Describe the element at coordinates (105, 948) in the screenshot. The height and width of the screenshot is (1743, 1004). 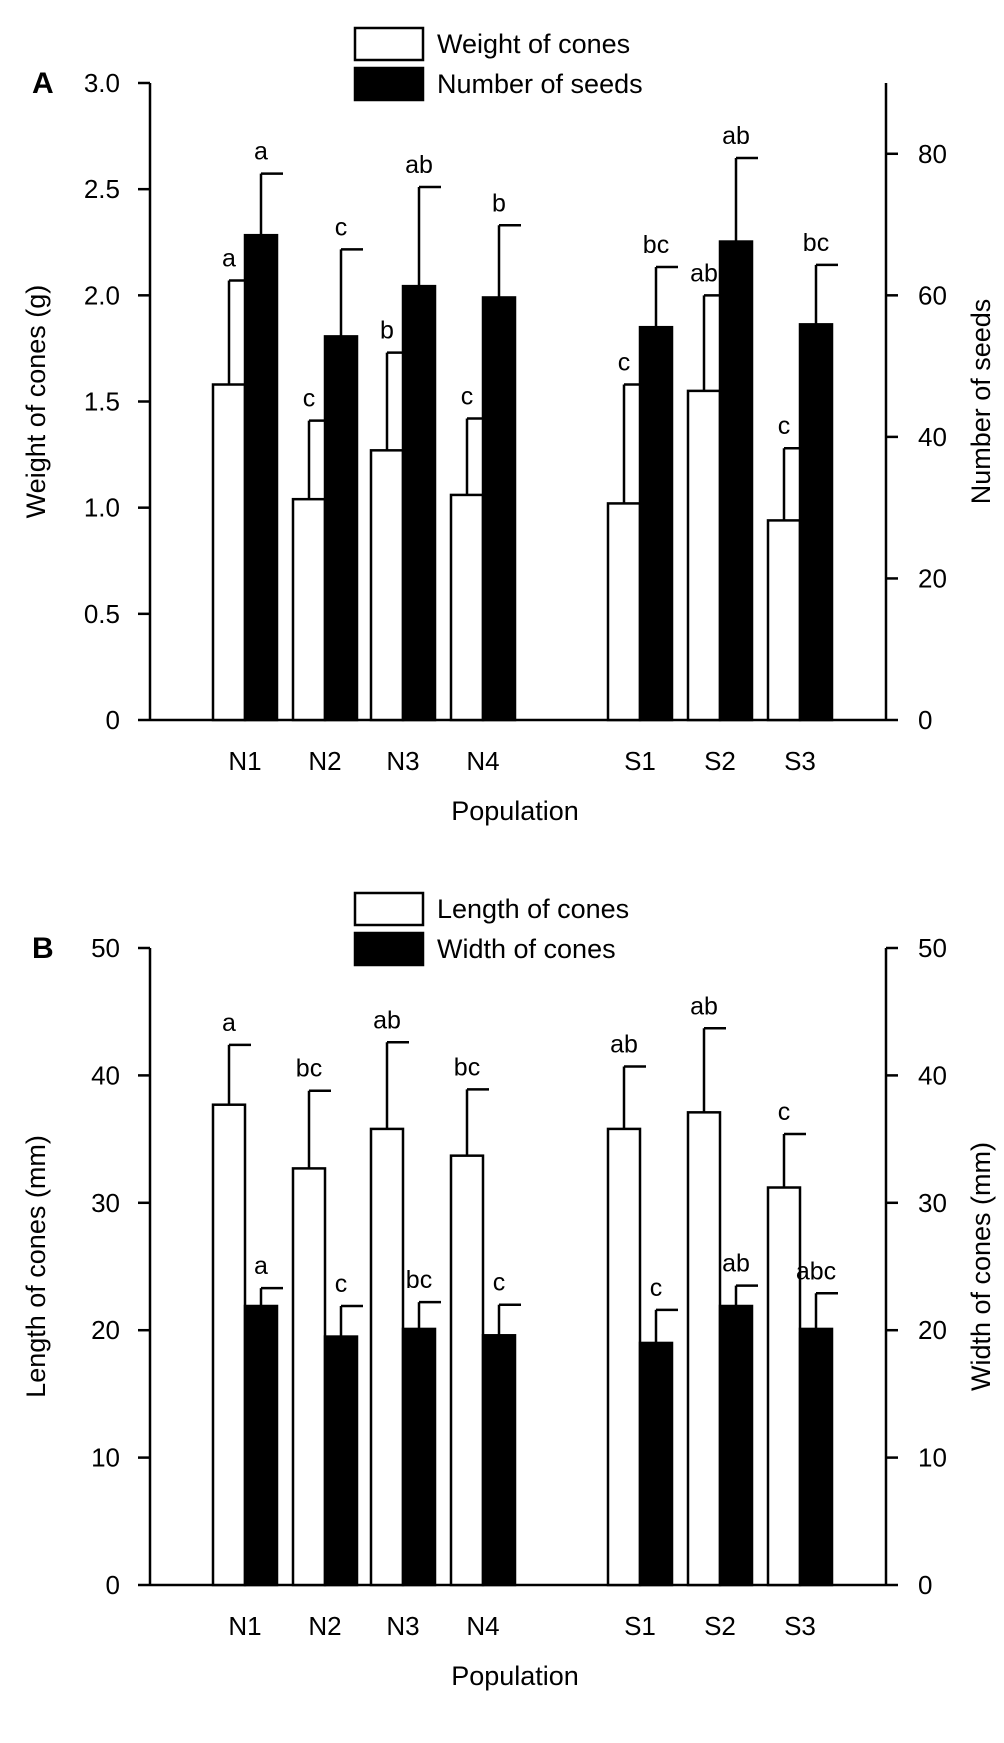
I see `left-y-tick-label: 50` at that location.